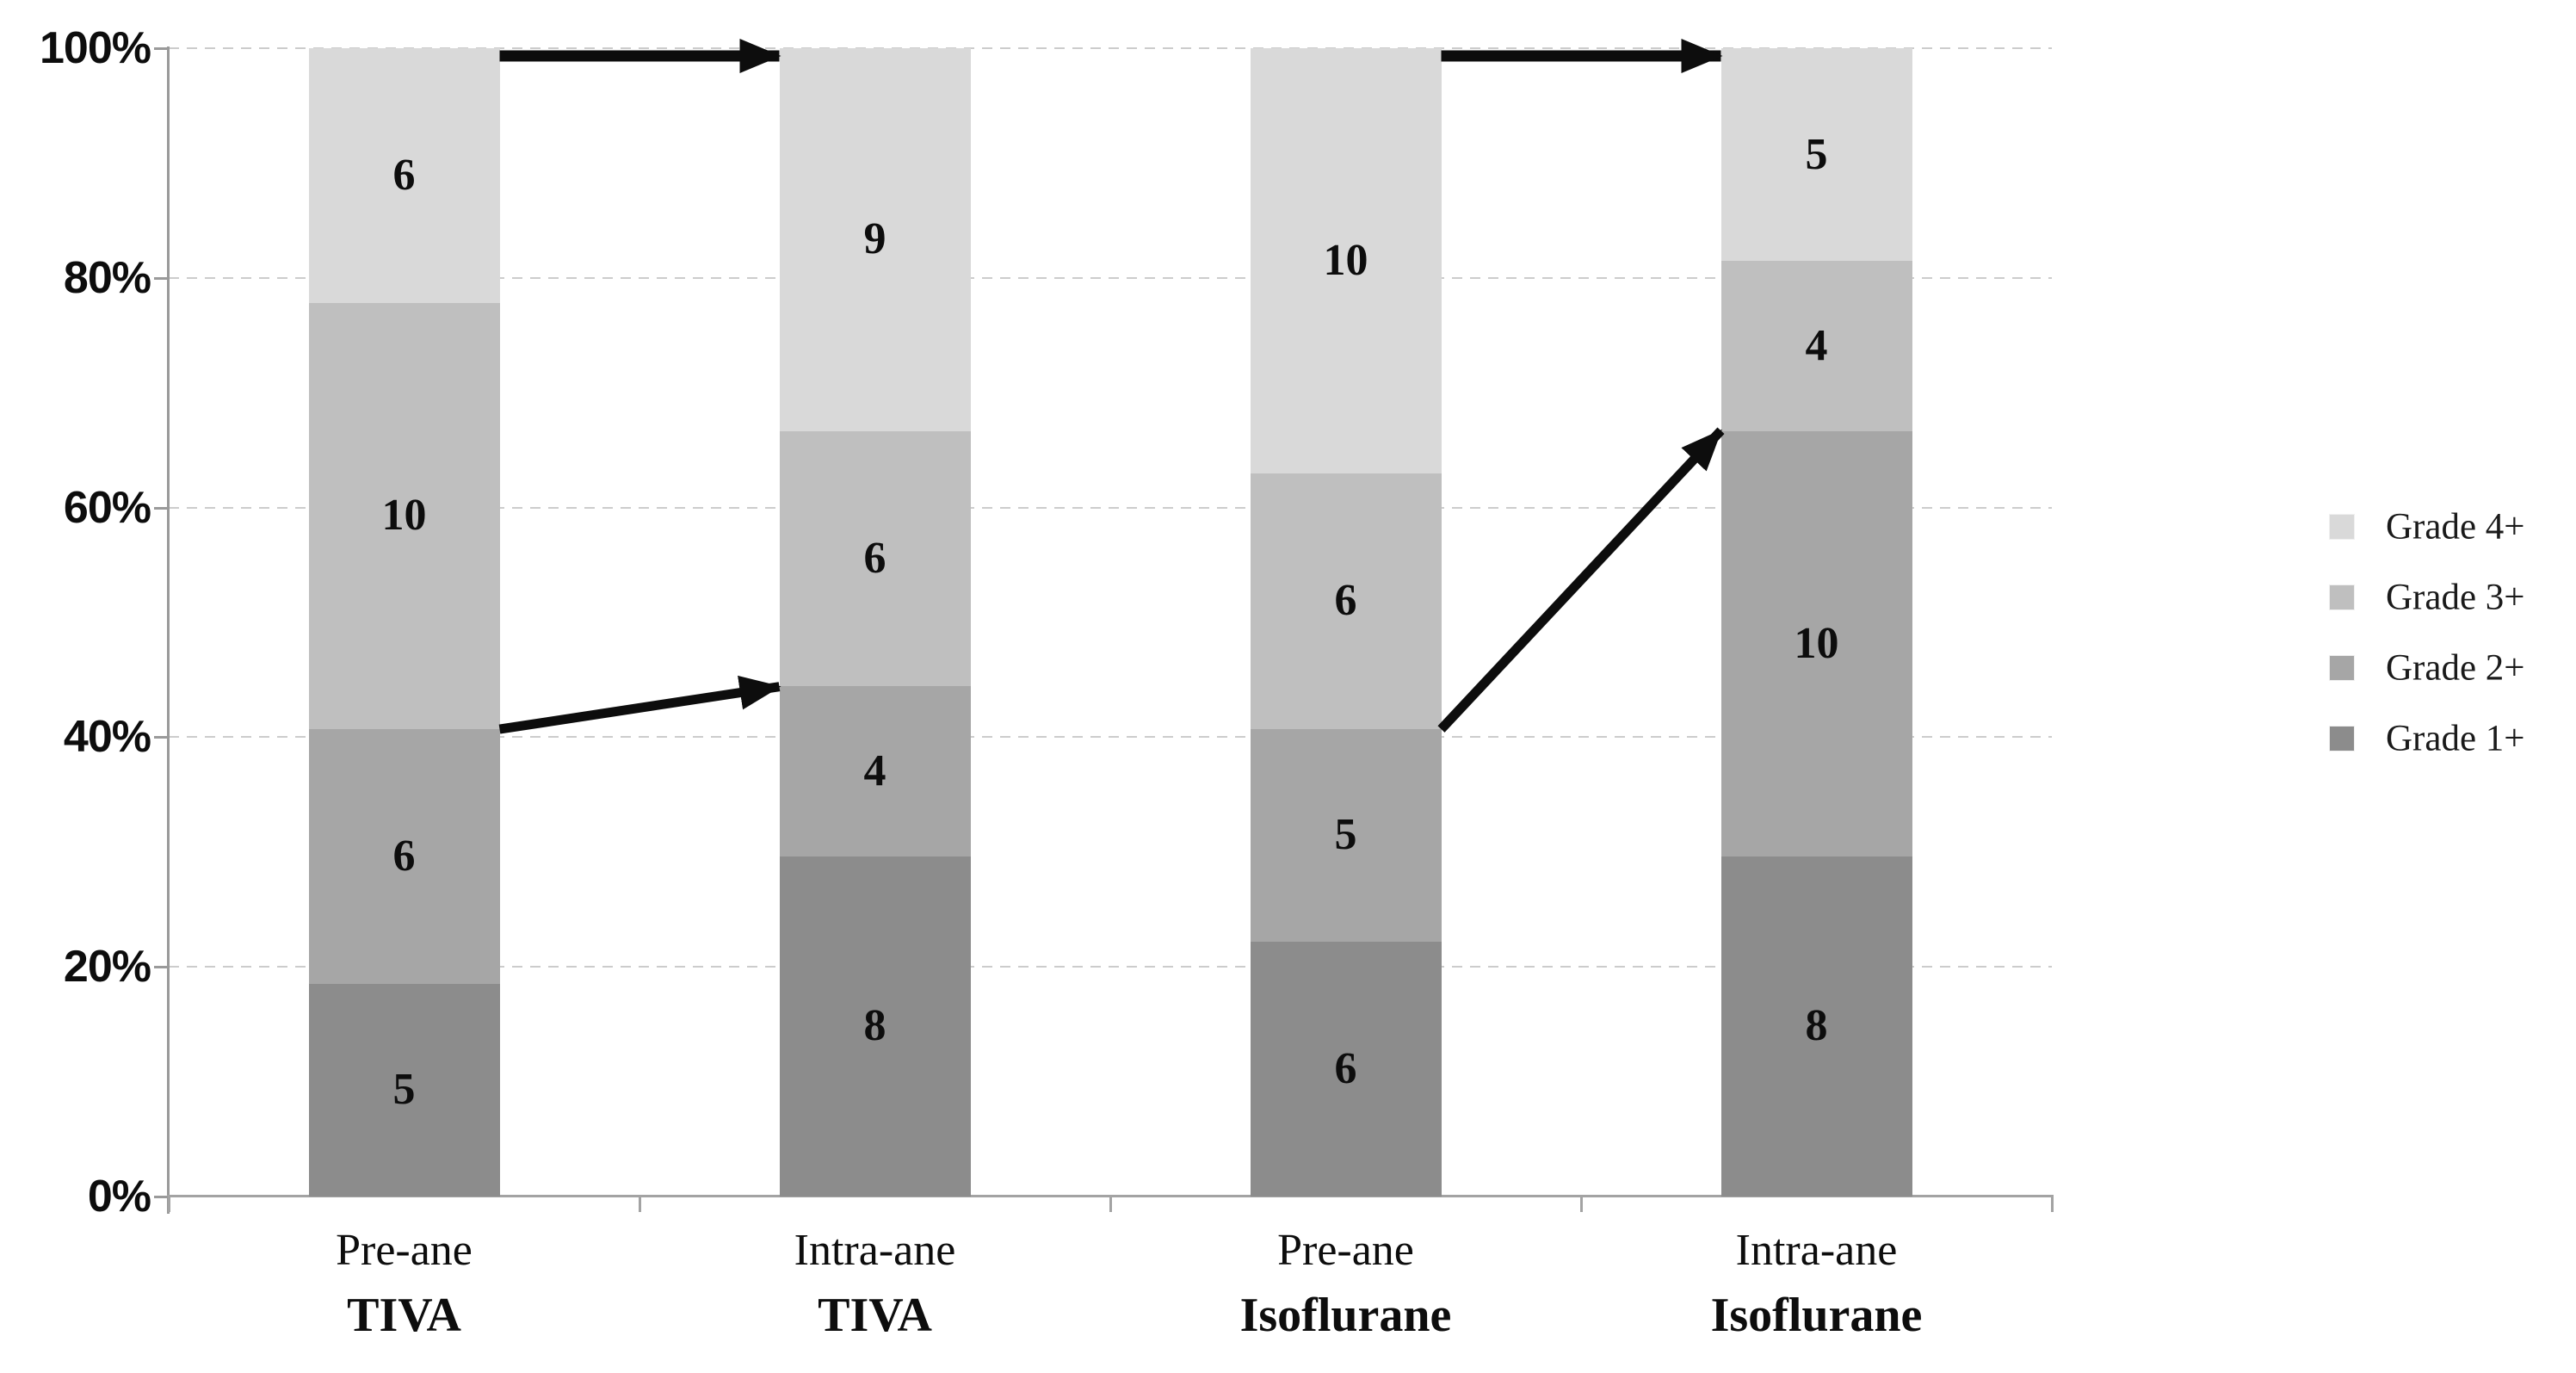 The width and height of the screenshot is (2576, 1373). What do you see at coordinates (2342, 527) in the screenshot?
I see `legend-swatch-grade-4-` at bounding box center [2342, 527].